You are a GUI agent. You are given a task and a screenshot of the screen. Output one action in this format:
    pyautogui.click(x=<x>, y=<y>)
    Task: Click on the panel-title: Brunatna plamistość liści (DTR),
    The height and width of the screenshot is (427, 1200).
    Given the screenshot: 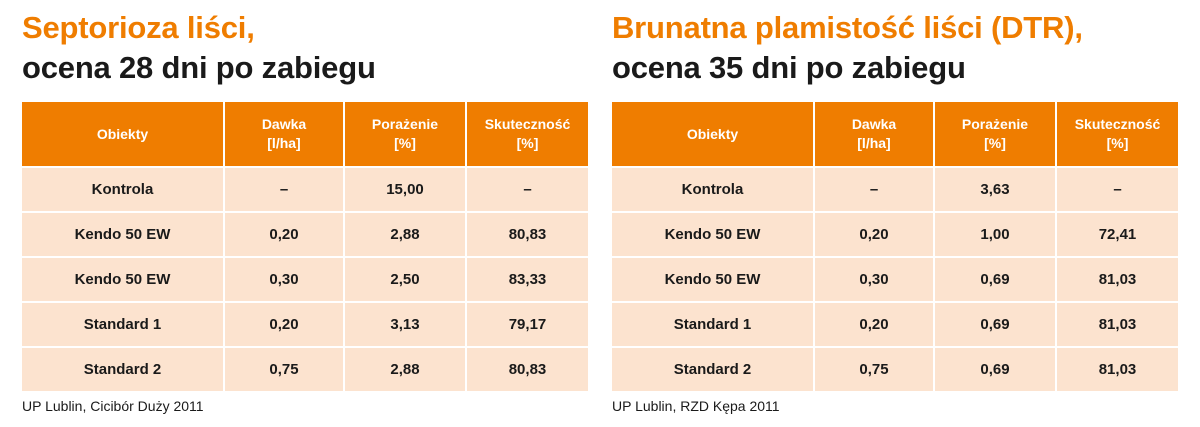 What is the action you would take?
    pyautogui.click(x=847, y=27)
    